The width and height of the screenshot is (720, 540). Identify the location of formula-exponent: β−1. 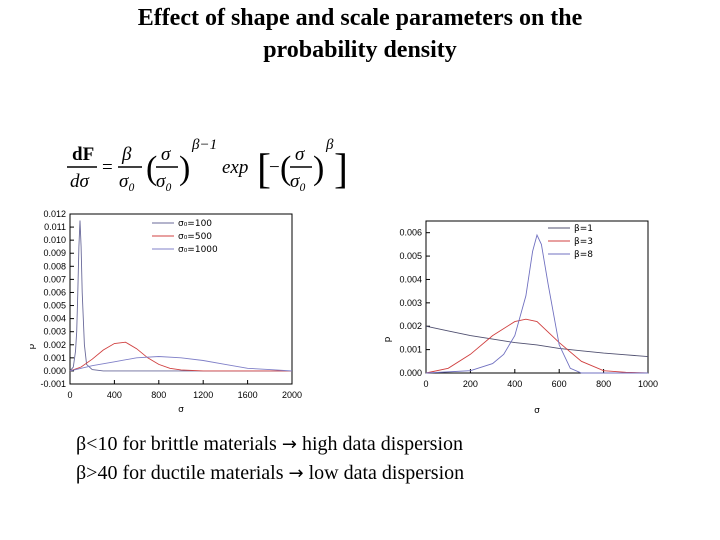
(204, 145).